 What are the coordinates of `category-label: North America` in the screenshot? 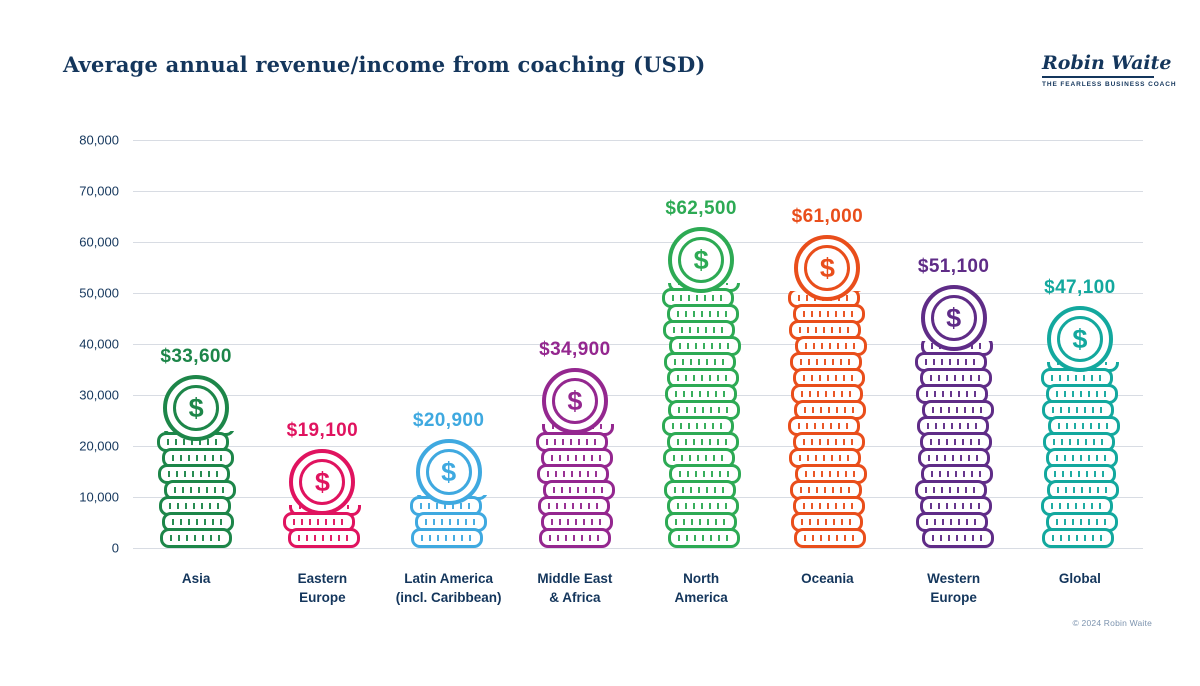 It's located at (701, 588).